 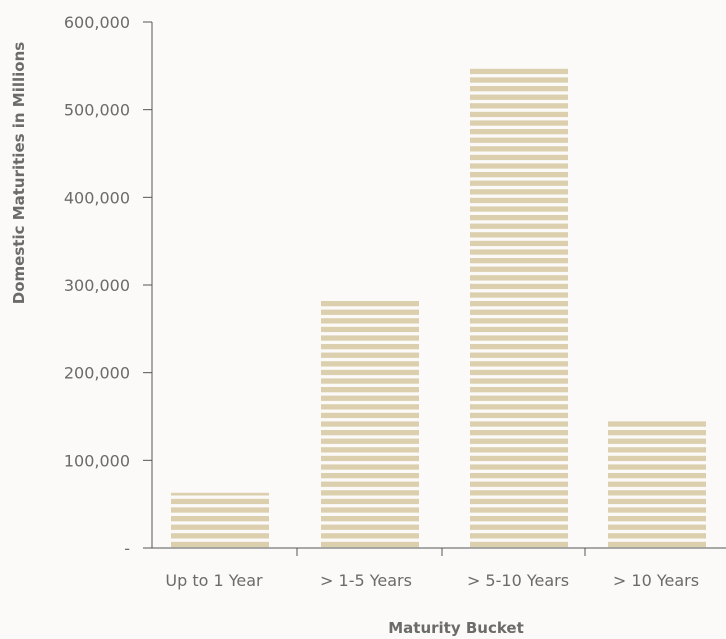 What do you see at coordinates (656, 580) in the screenshot?
I see `x-tick-label: > 10 Years` at bounding box center [656, 580].